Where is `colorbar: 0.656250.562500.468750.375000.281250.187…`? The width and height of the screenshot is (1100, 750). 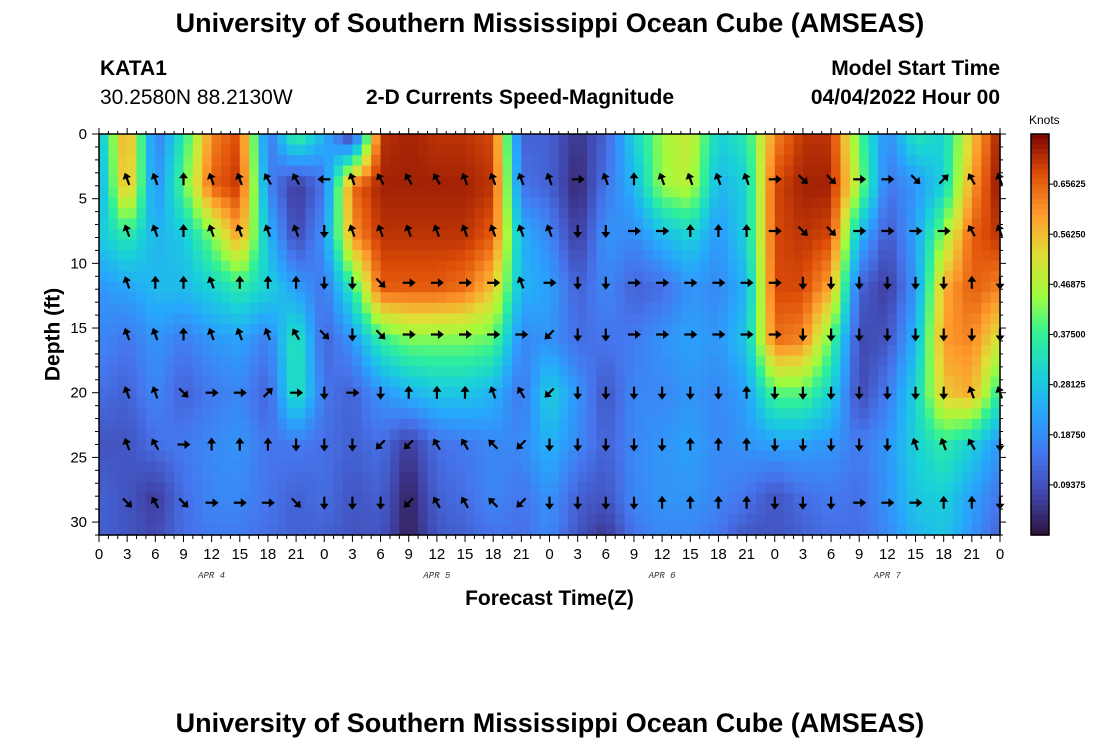
colorbar: 0.656250.562500.468750.375000.281250.187… is located at coordinates (1058, 334).